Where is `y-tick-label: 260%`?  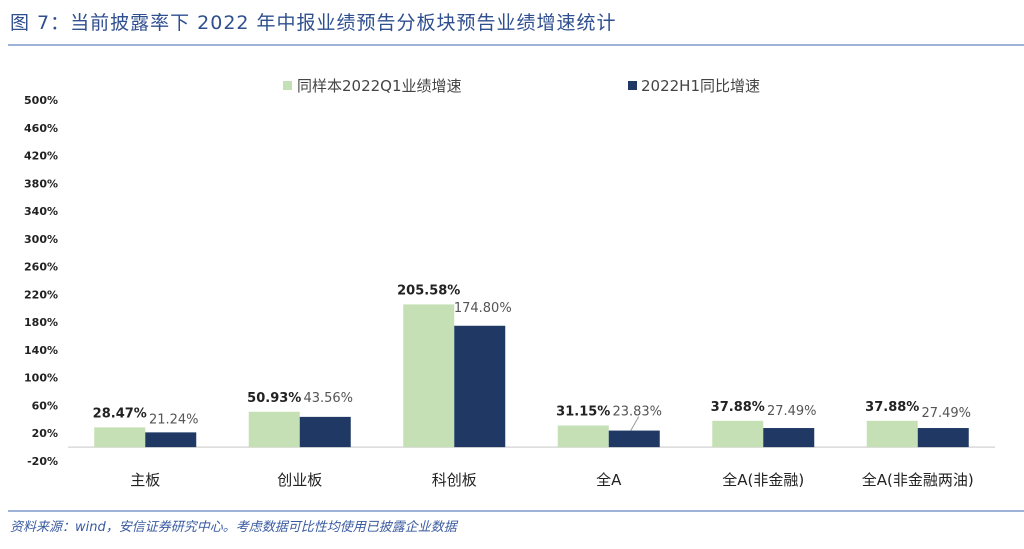 y-tick-label: 260% is located at coordinates (41, 267).